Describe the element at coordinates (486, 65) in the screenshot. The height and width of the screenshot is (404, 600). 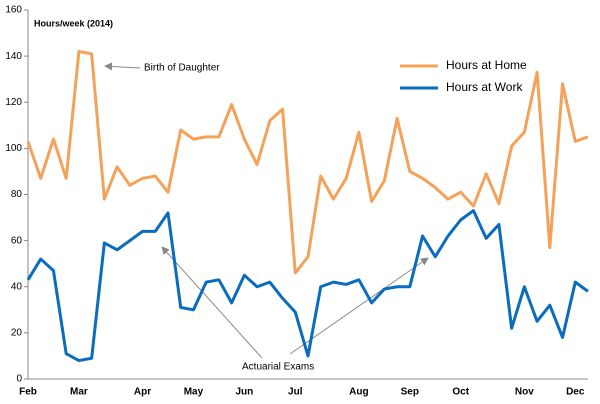
I see `legend-label: Hours at Home` at that location.